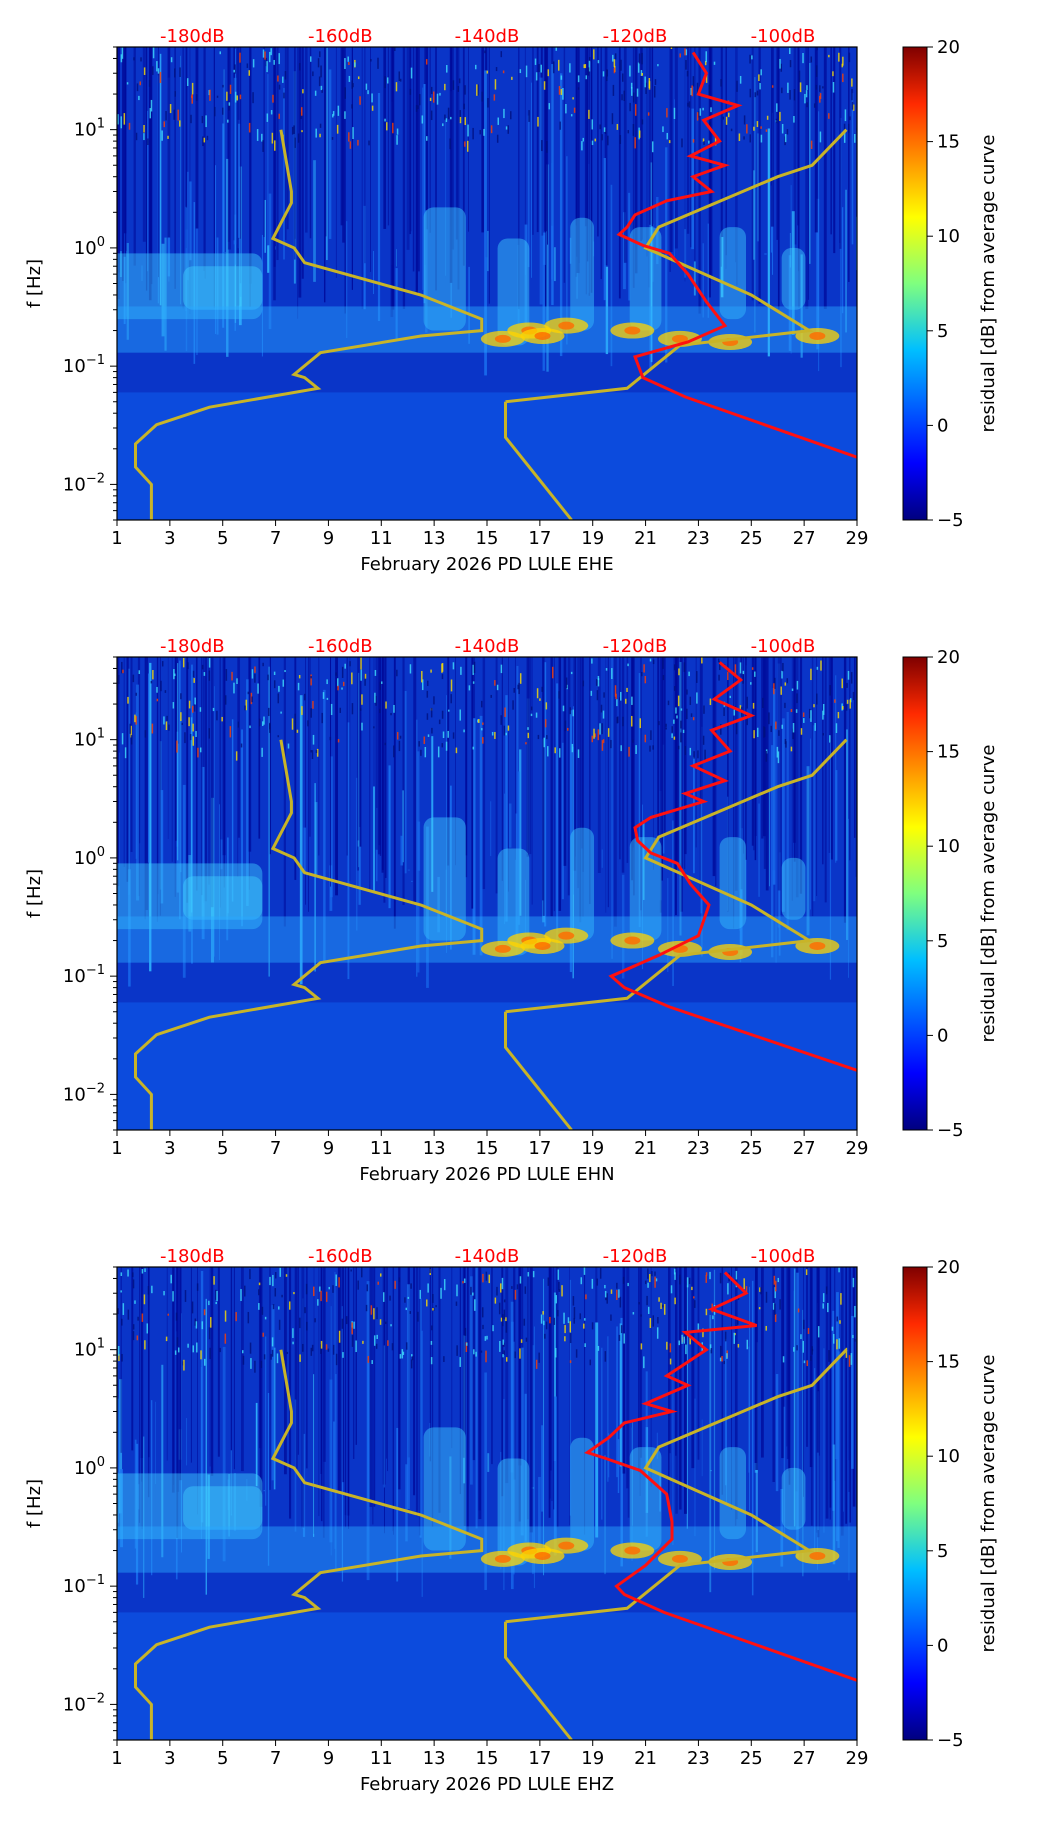  Describe the element at coordinates (948, 1267) in the screenshot. I see `colorbar-tick-label: 20` at that location.